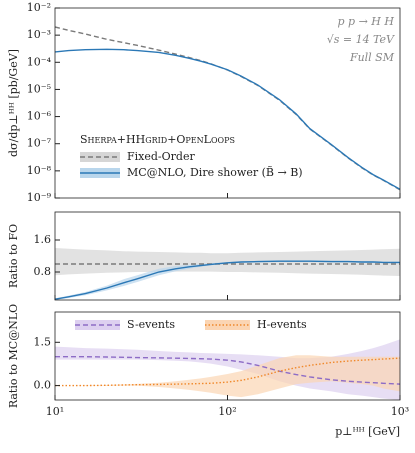 The width and height of the screenshot is (415, 453). I want to click on x-axis-label: p⊥ᴴᴴ [GeV], so click(367, 431).